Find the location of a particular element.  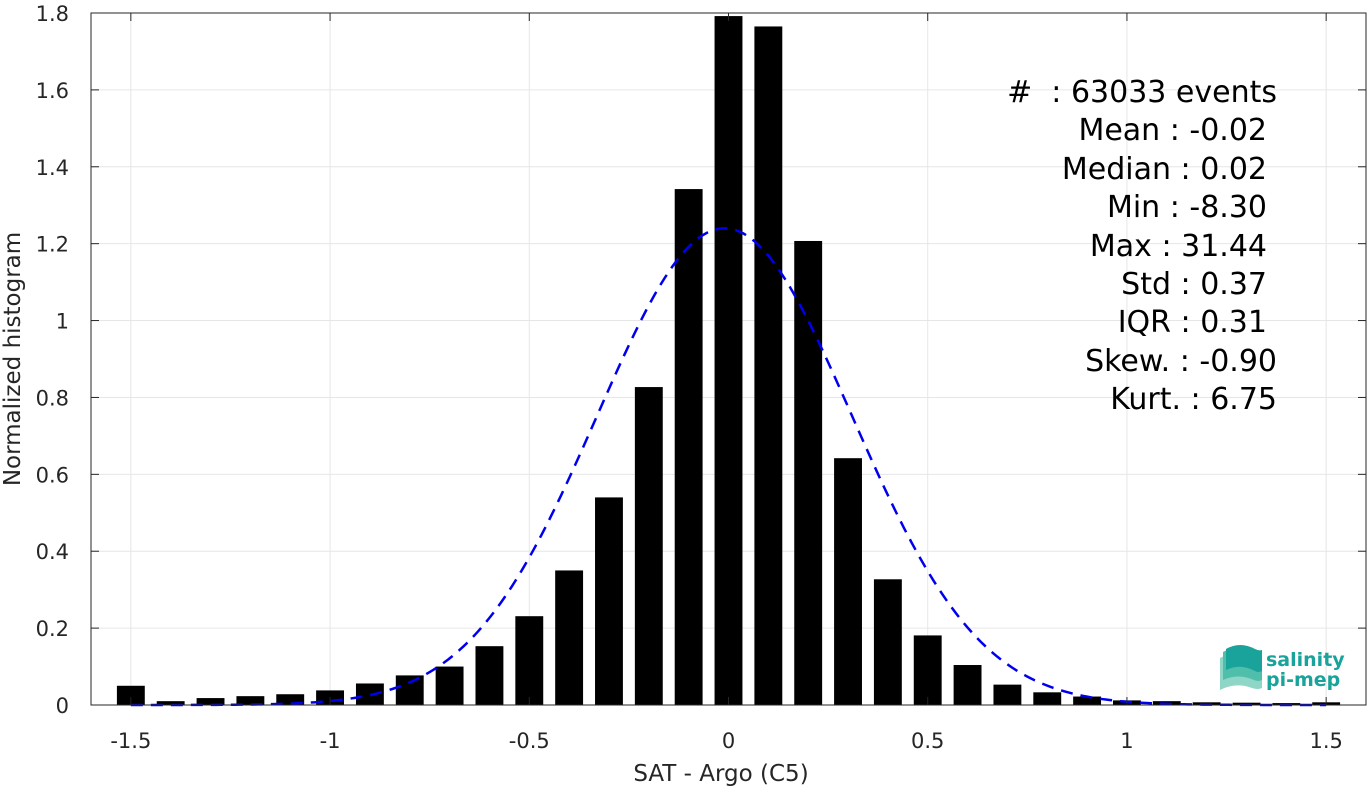

stat-median: Median : 0.02 is located at coordinates (1164, 169).